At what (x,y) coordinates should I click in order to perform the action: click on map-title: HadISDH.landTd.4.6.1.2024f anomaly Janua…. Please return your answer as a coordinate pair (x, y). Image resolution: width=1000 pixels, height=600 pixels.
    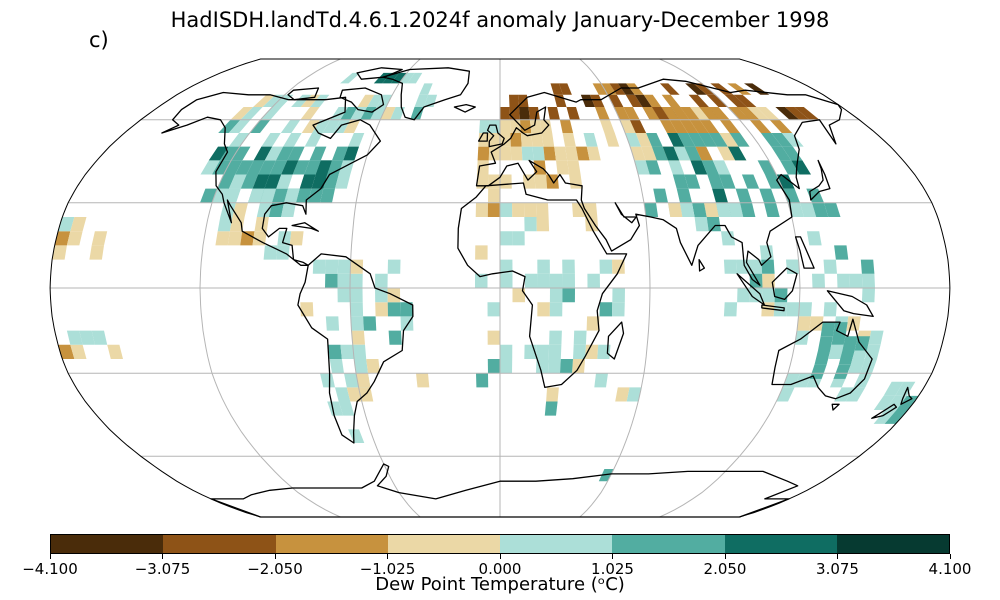
    Looking at the image, I should click on (500, 20).